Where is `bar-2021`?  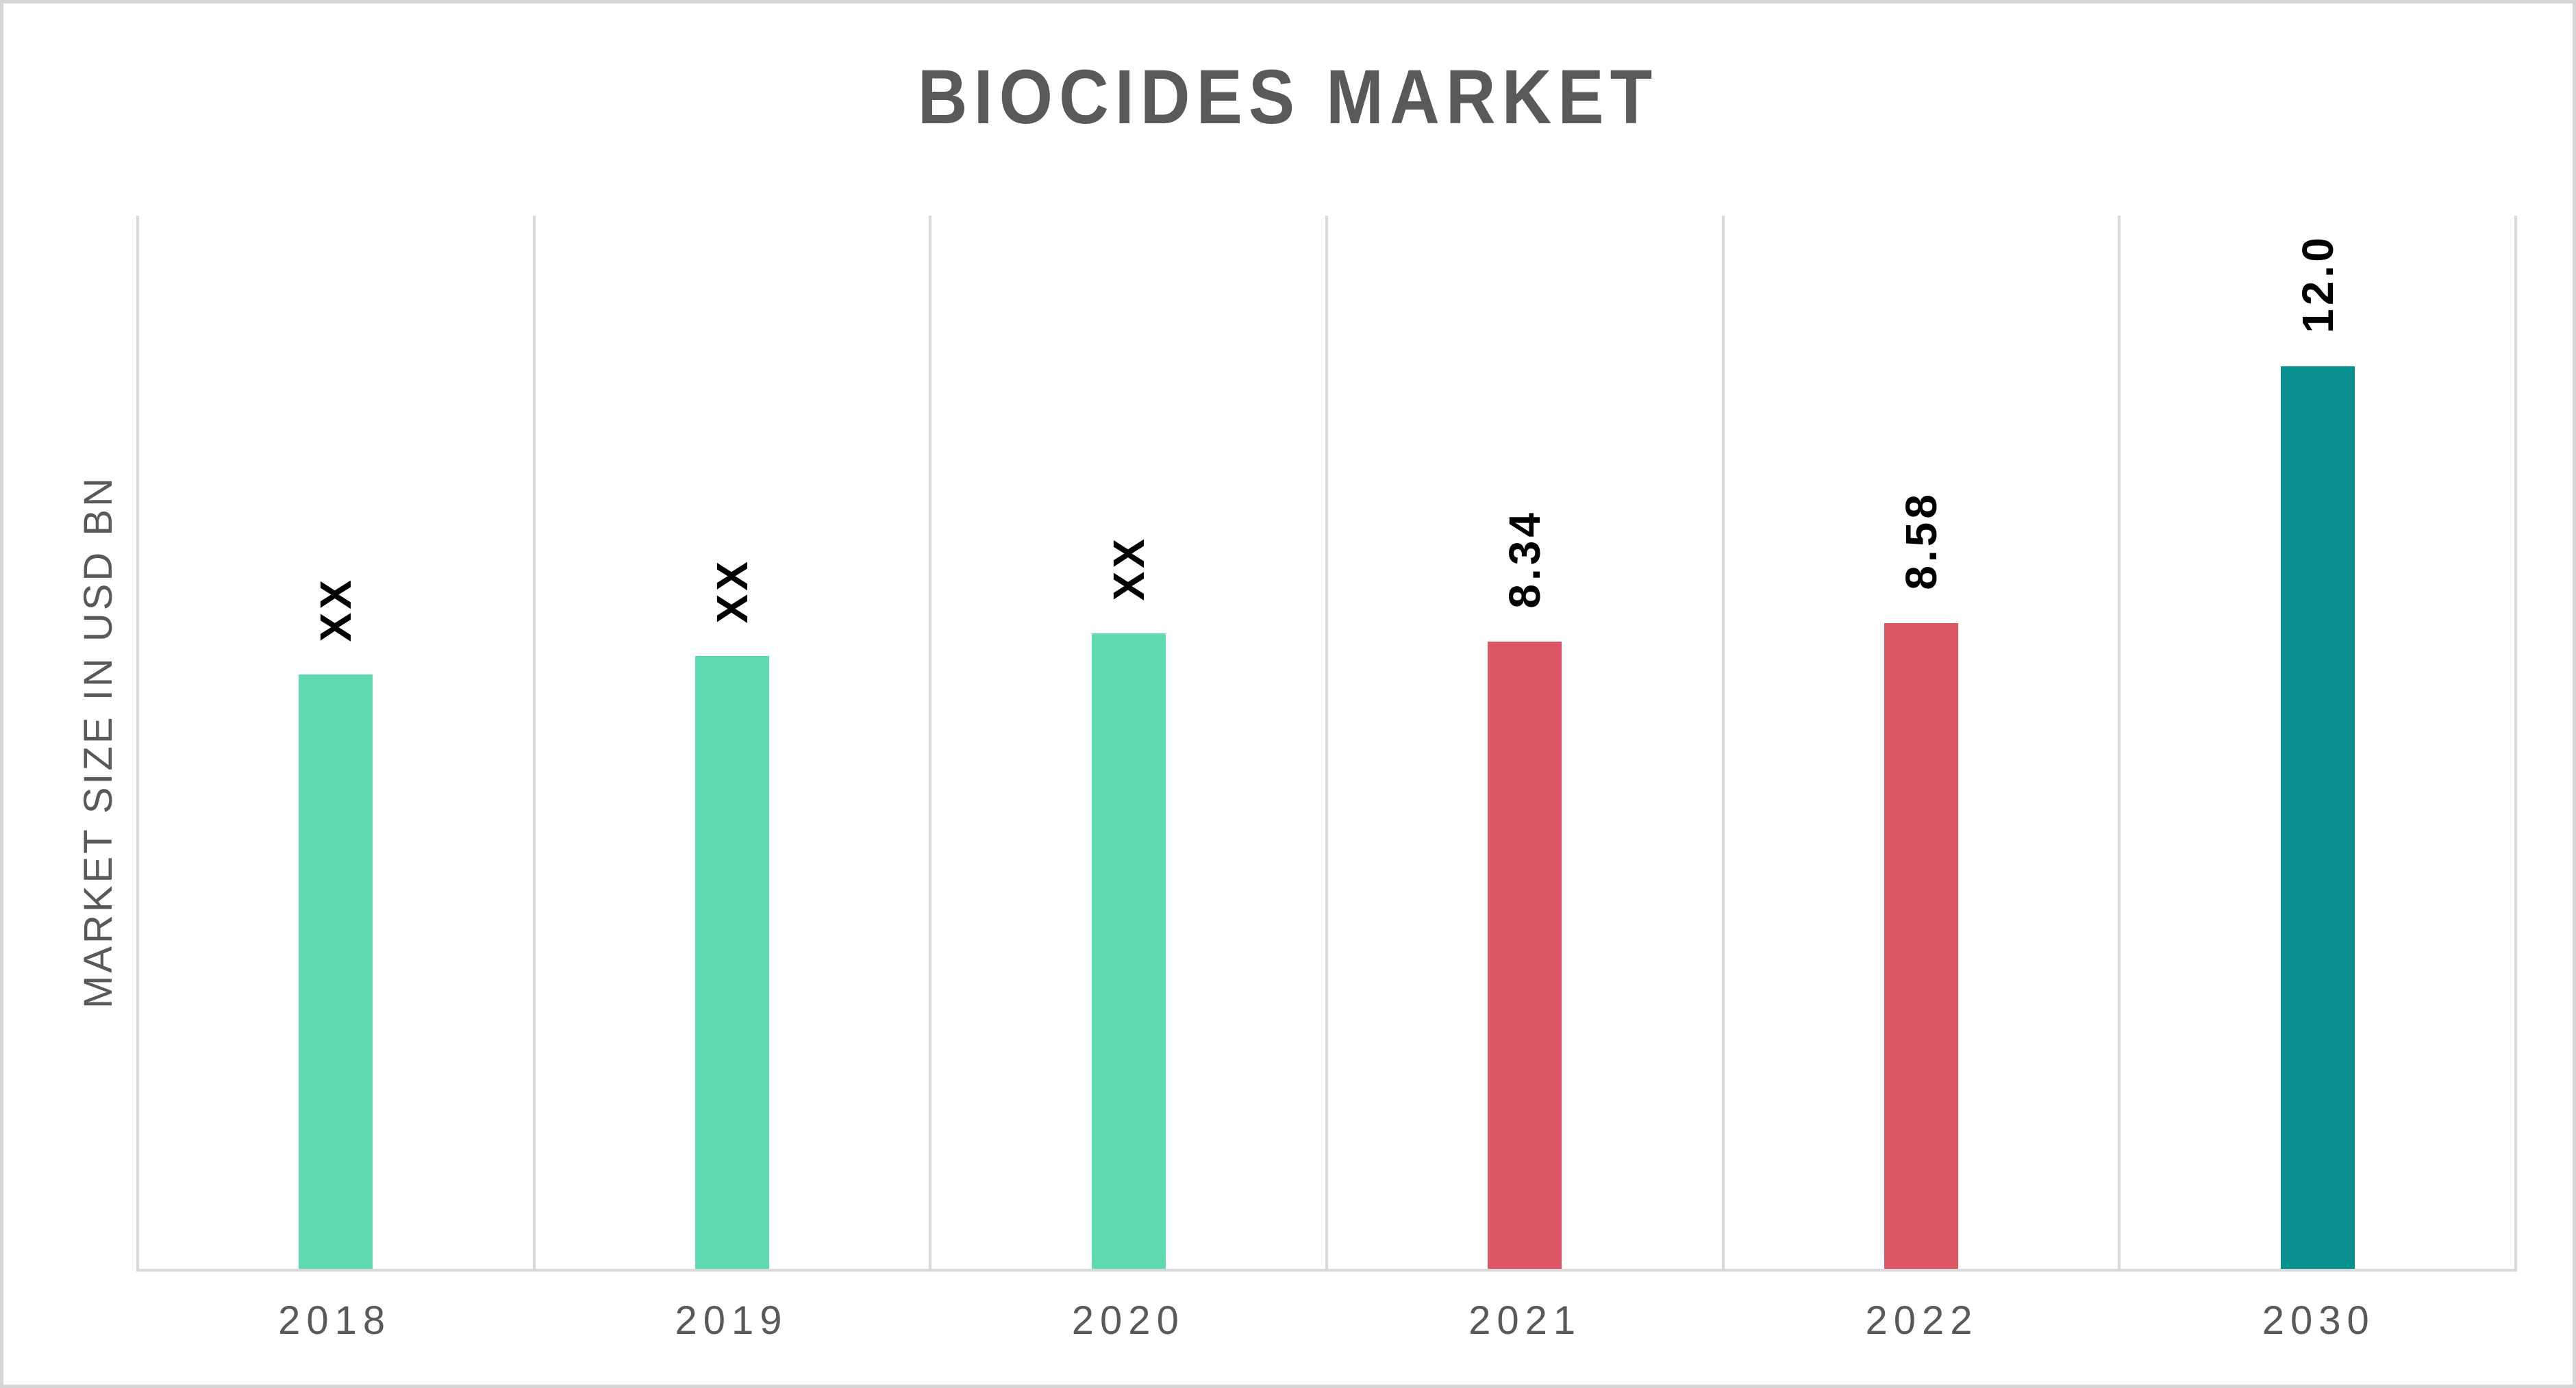 bar-2021 is located at coordinates (1525, 955).